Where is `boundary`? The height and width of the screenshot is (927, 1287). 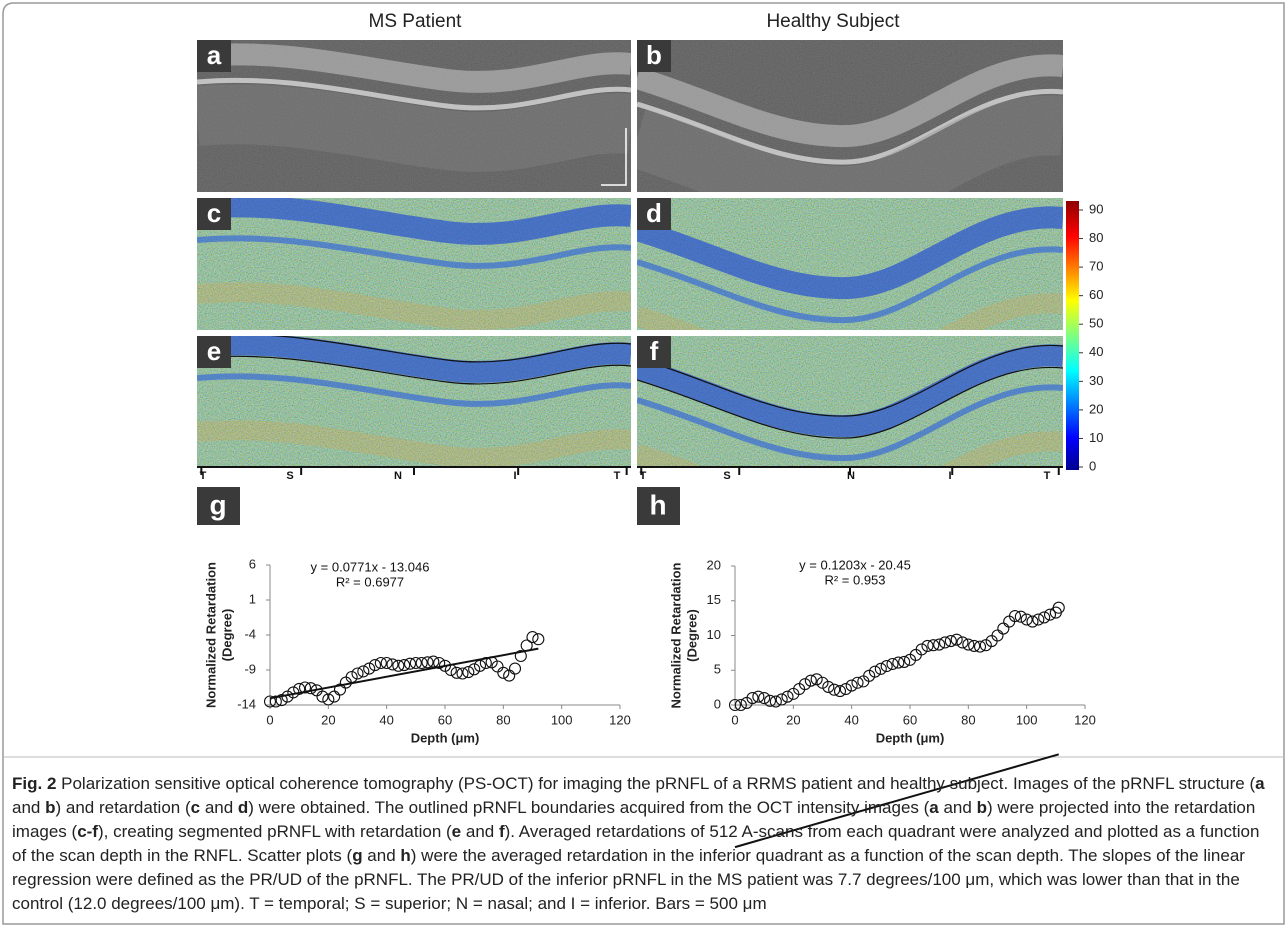
boundary is located at coordinates (414, 349).